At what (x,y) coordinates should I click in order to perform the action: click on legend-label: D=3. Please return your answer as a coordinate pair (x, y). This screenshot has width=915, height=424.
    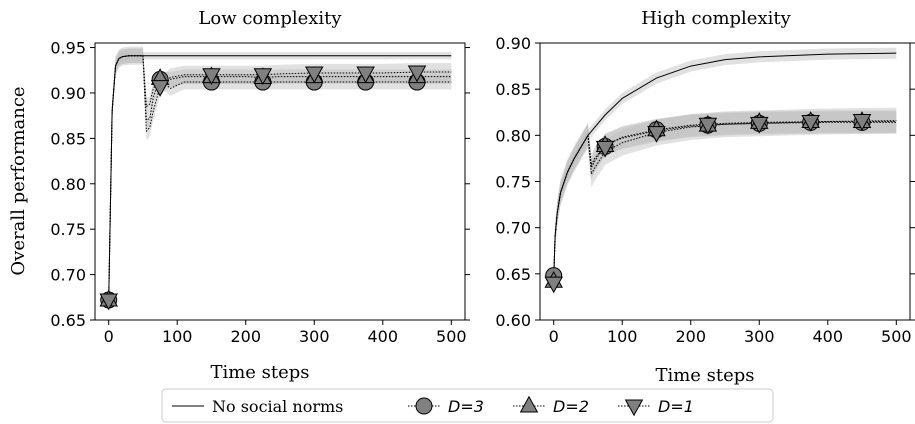
    Looking at the image, I should click on (466, 406).